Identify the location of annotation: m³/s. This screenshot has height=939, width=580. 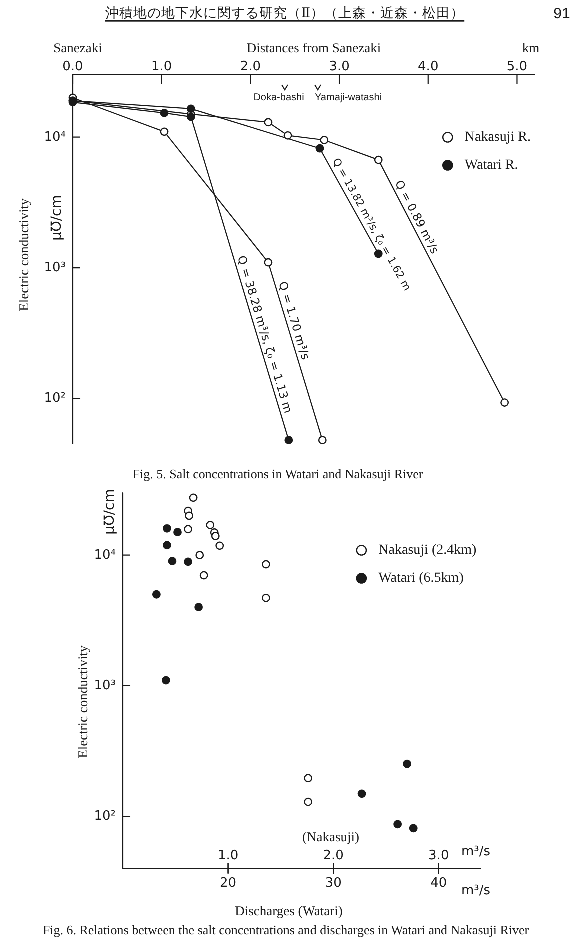
(476, 852).